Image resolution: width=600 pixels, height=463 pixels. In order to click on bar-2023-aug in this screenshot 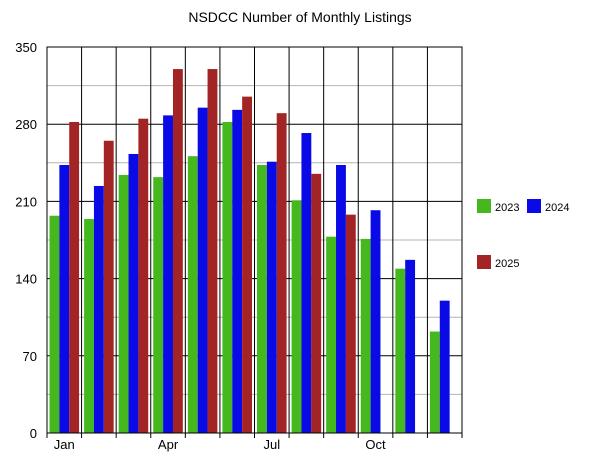, I will do `click(296, 316)`.